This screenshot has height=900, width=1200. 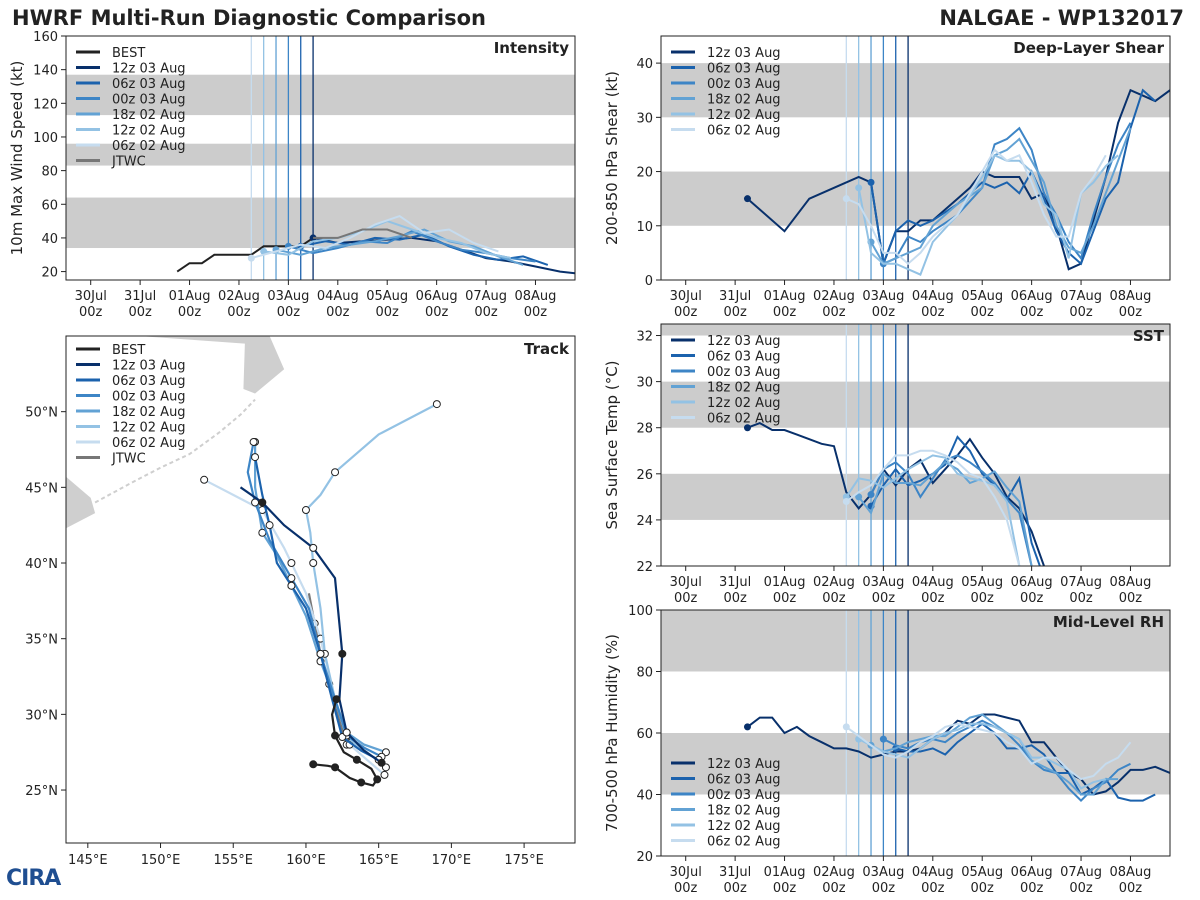 I want to click on intensity-init-marker, so click(x=264, y=251).